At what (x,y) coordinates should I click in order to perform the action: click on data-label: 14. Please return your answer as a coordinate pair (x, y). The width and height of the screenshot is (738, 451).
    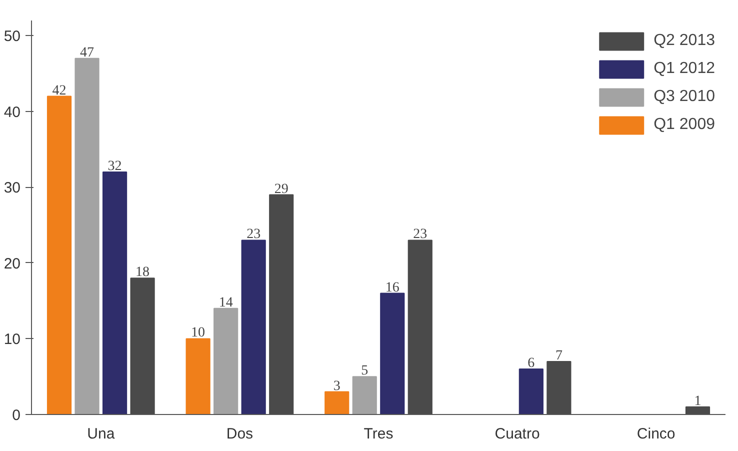
    Looking at the image, I should click on (225, 302).